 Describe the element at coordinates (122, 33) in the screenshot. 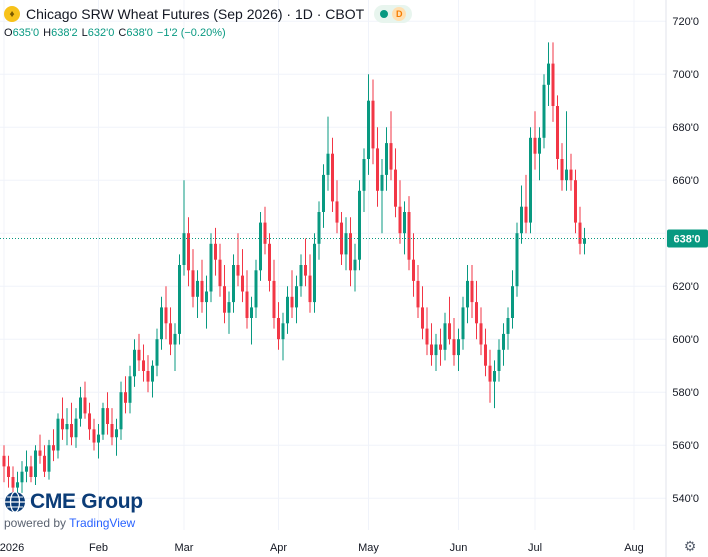

I see `close-label: C` at that location.